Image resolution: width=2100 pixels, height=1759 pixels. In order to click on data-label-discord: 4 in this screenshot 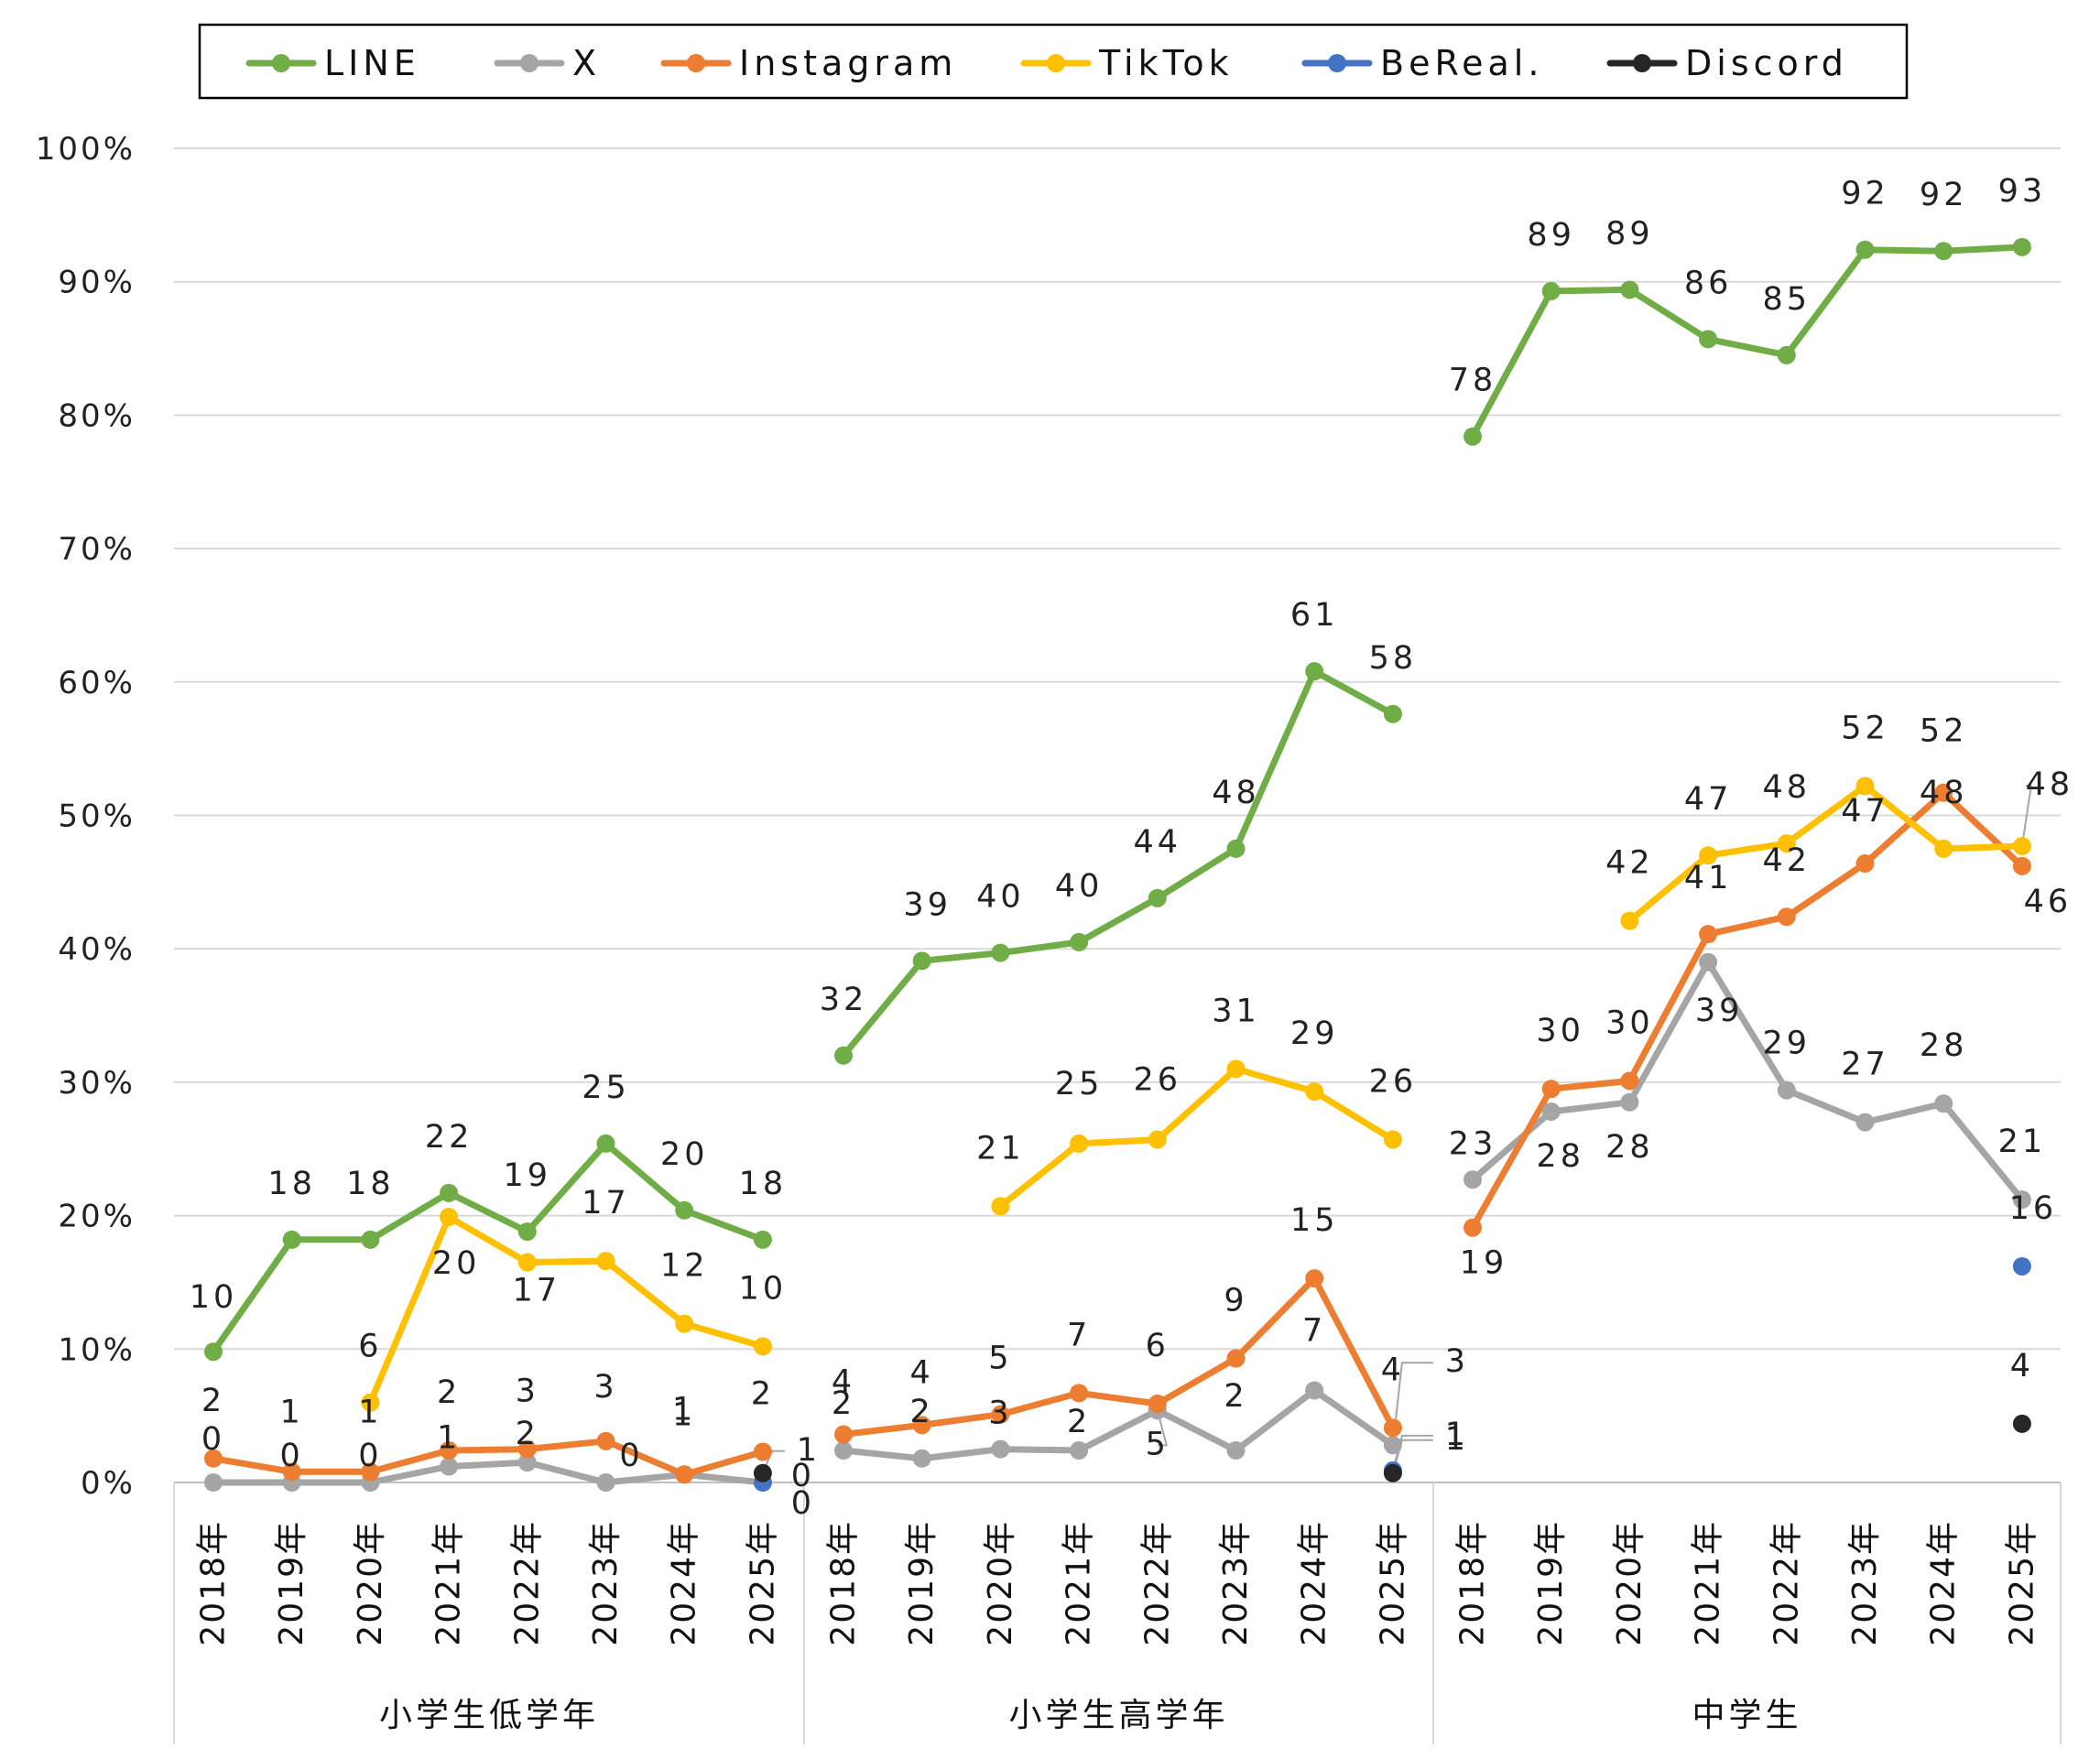, I will do `click(2022, 1366)`.